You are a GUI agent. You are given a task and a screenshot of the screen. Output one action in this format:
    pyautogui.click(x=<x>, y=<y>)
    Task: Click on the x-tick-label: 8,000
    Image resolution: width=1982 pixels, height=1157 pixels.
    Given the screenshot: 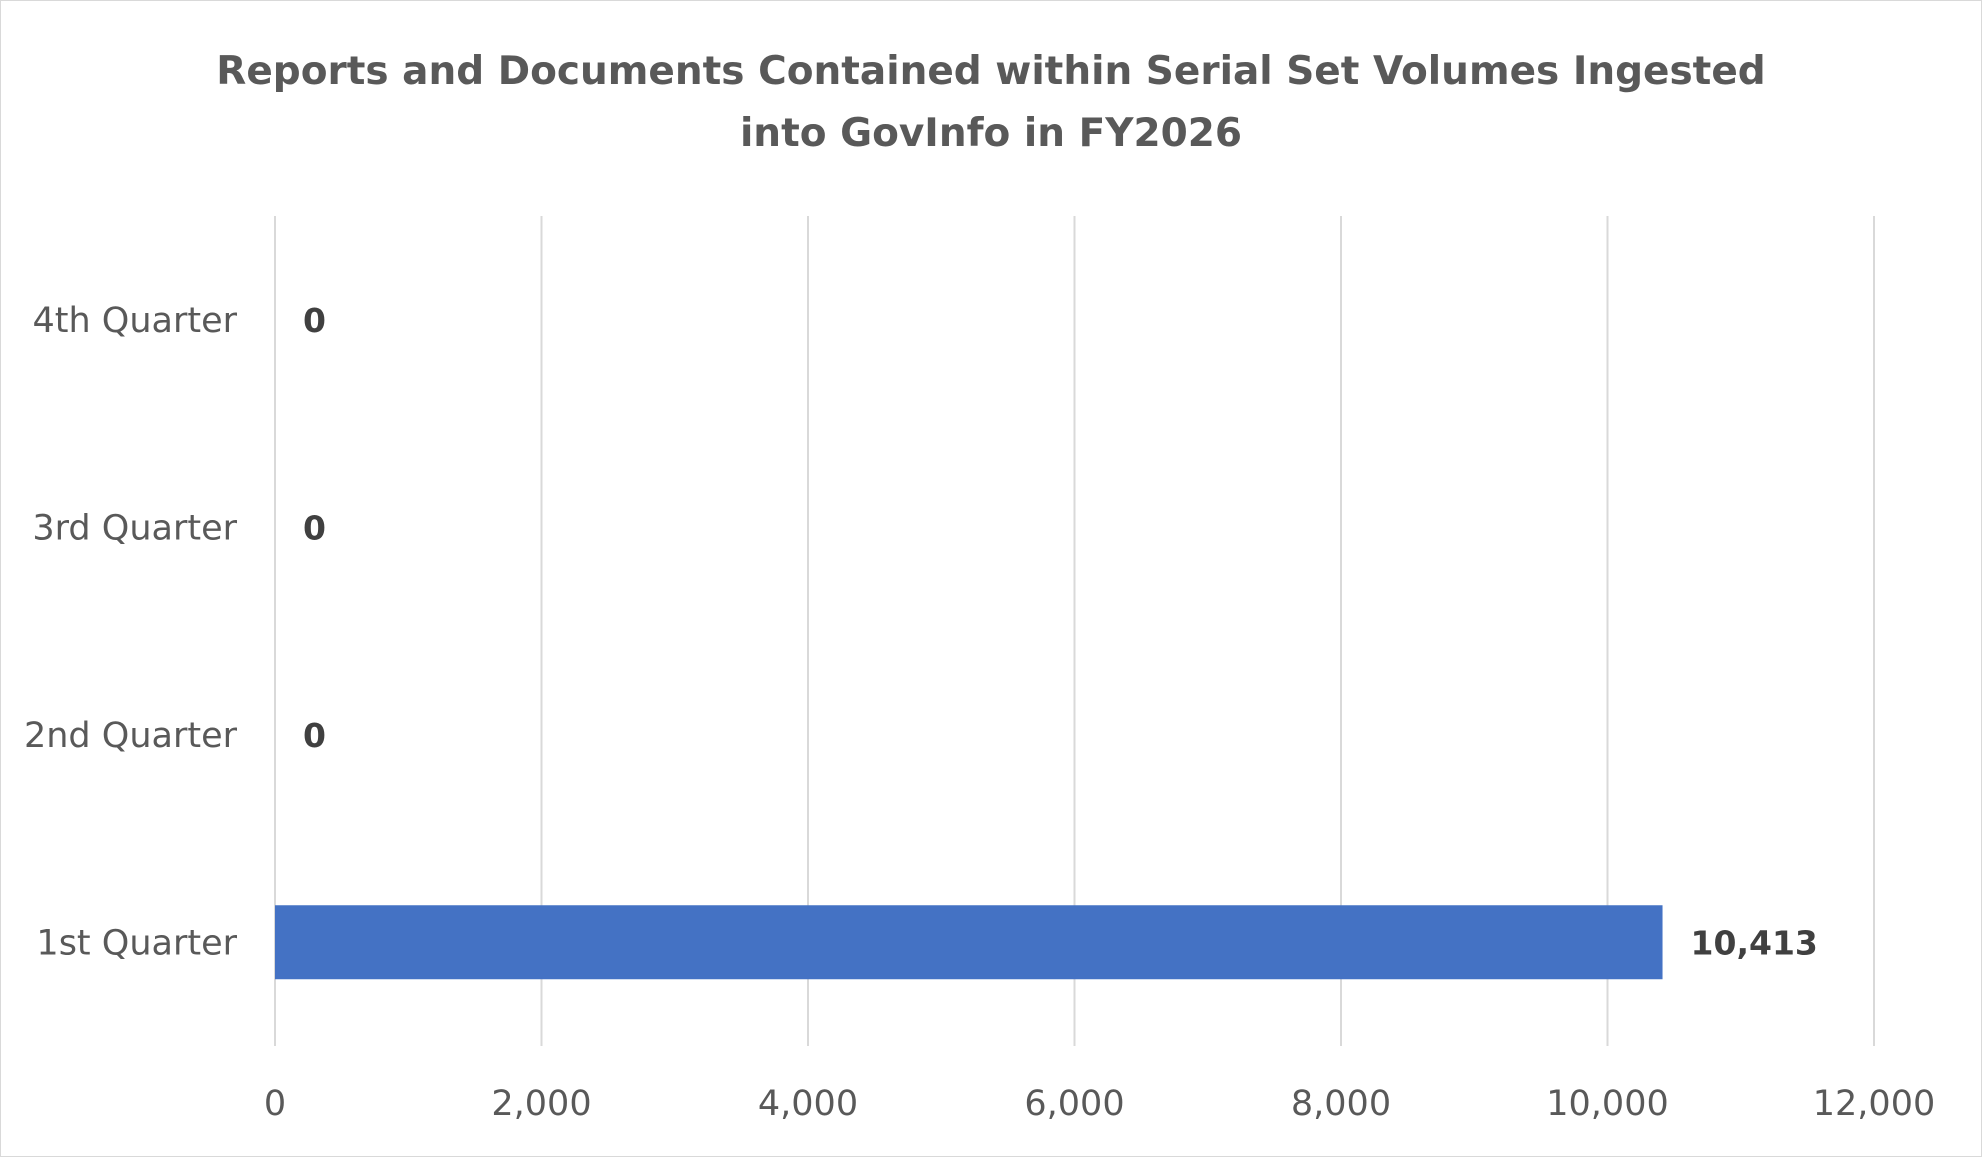 What is the action you would take?
    pyautogui.click(x=1341, y=1104)
    